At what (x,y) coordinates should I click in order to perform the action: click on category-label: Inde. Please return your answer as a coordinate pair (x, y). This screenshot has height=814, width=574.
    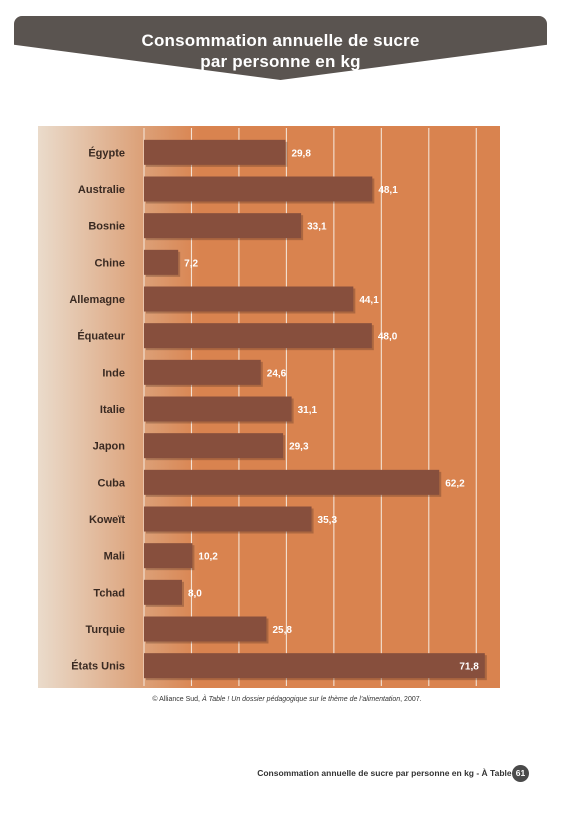
    Looking at the image, I should click on (113, 373).